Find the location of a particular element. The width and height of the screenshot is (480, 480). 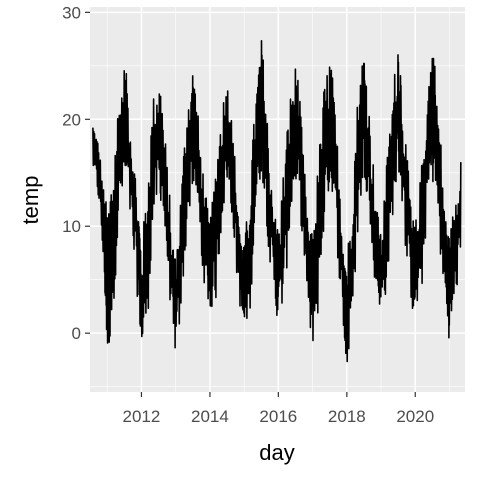

x-axis: 2012 2014 2016 2018 2020 is located at coordinates (278, 409).